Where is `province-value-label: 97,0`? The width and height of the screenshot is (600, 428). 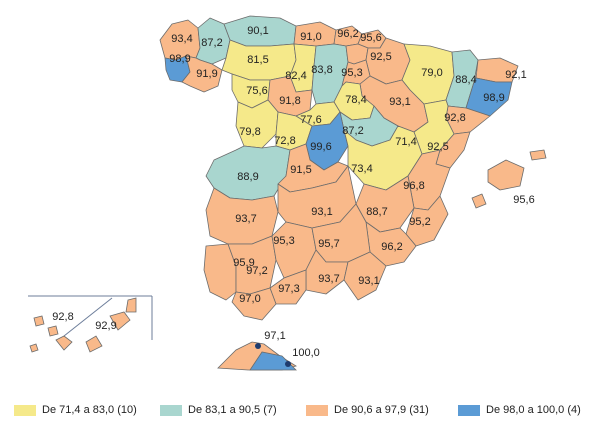 province-value-label: 97,0 is located at coordinates (249, 299).